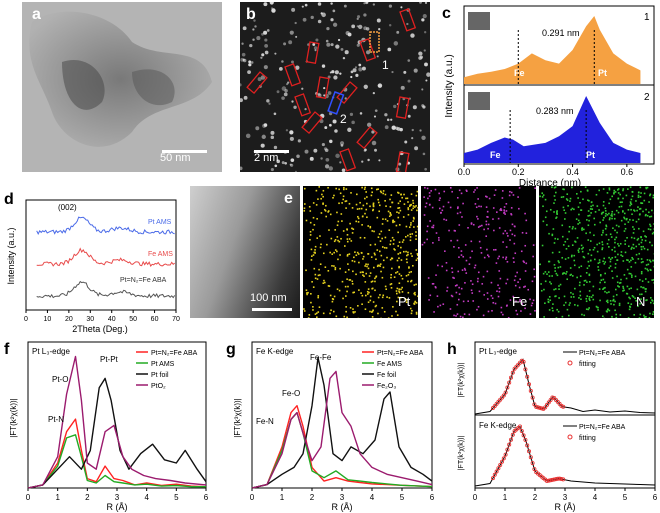  Describe the element at coordinates (402, 497) in the screenshot. I see `x-tick-label: 5` at that location.